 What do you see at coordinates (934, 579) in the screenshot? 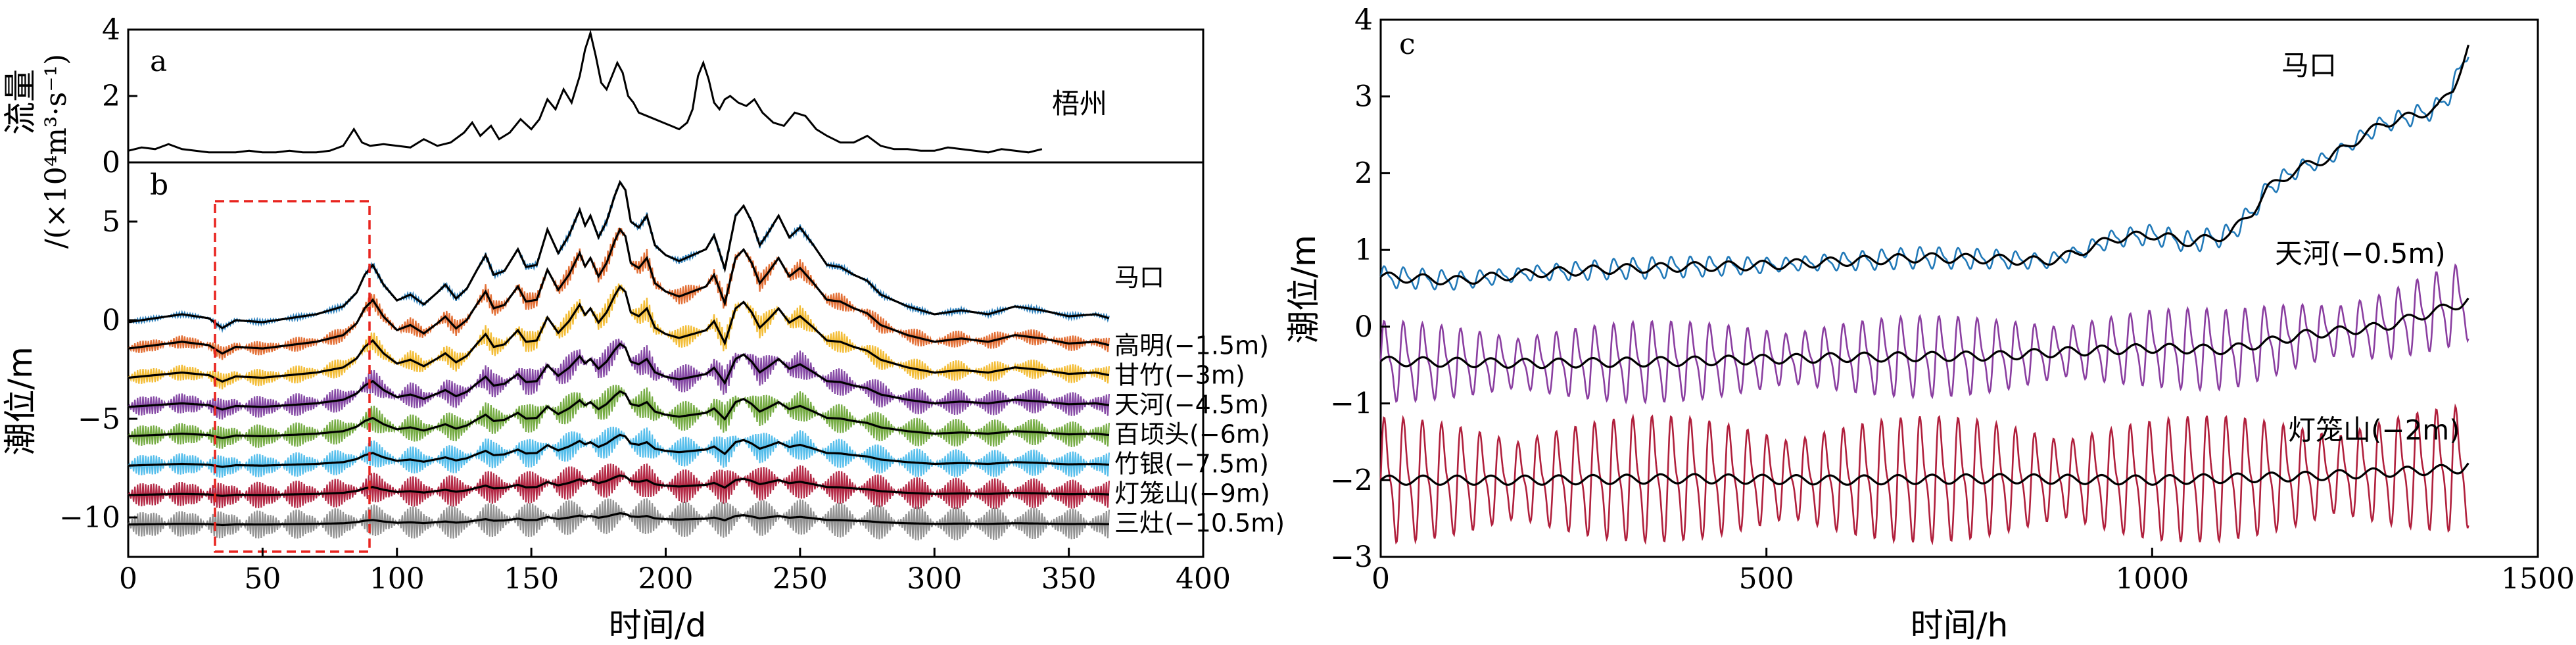
I see `panel-b-x-tick-label: 300` at bounding box center [934, 579].